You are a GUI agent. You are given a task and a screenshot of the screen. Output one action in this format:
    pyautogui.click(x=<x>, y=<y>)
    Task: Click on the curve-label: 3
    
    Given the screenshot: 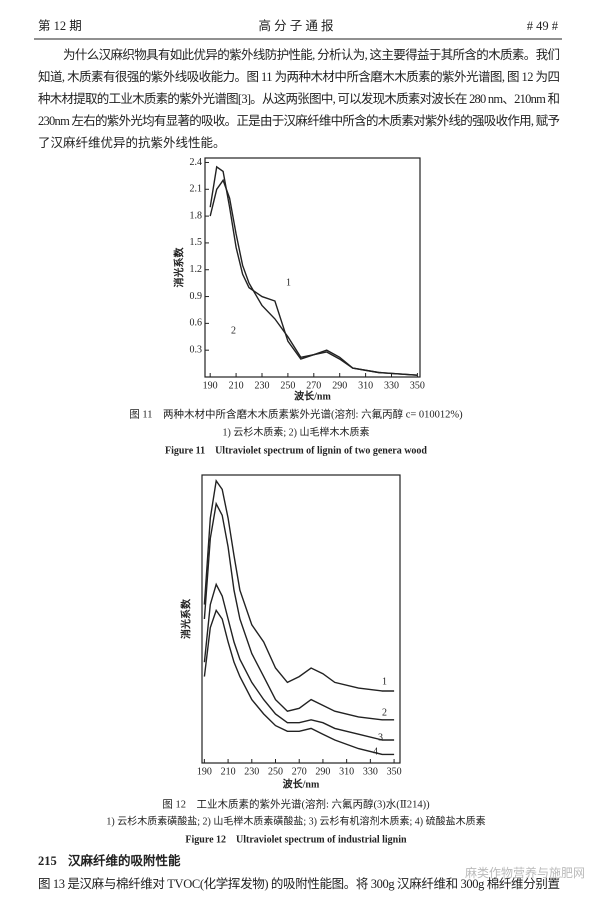 What is the action you would take?
    pyautogui.click(x=380, y=737)
    